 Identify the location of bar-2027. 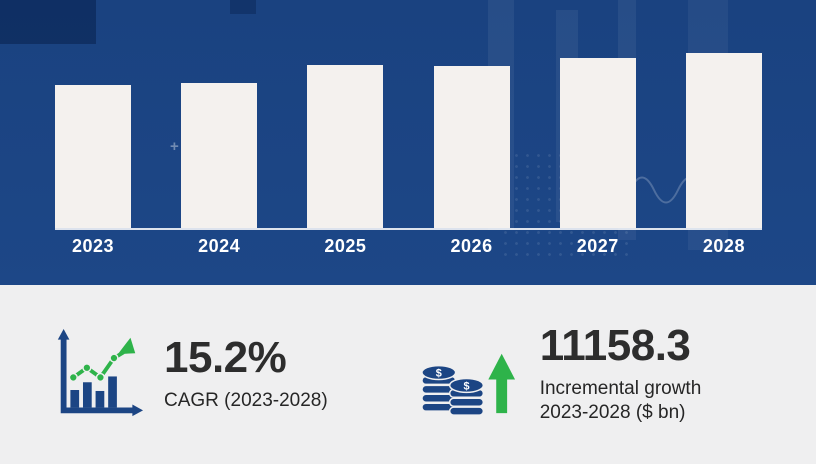
(597, 143).